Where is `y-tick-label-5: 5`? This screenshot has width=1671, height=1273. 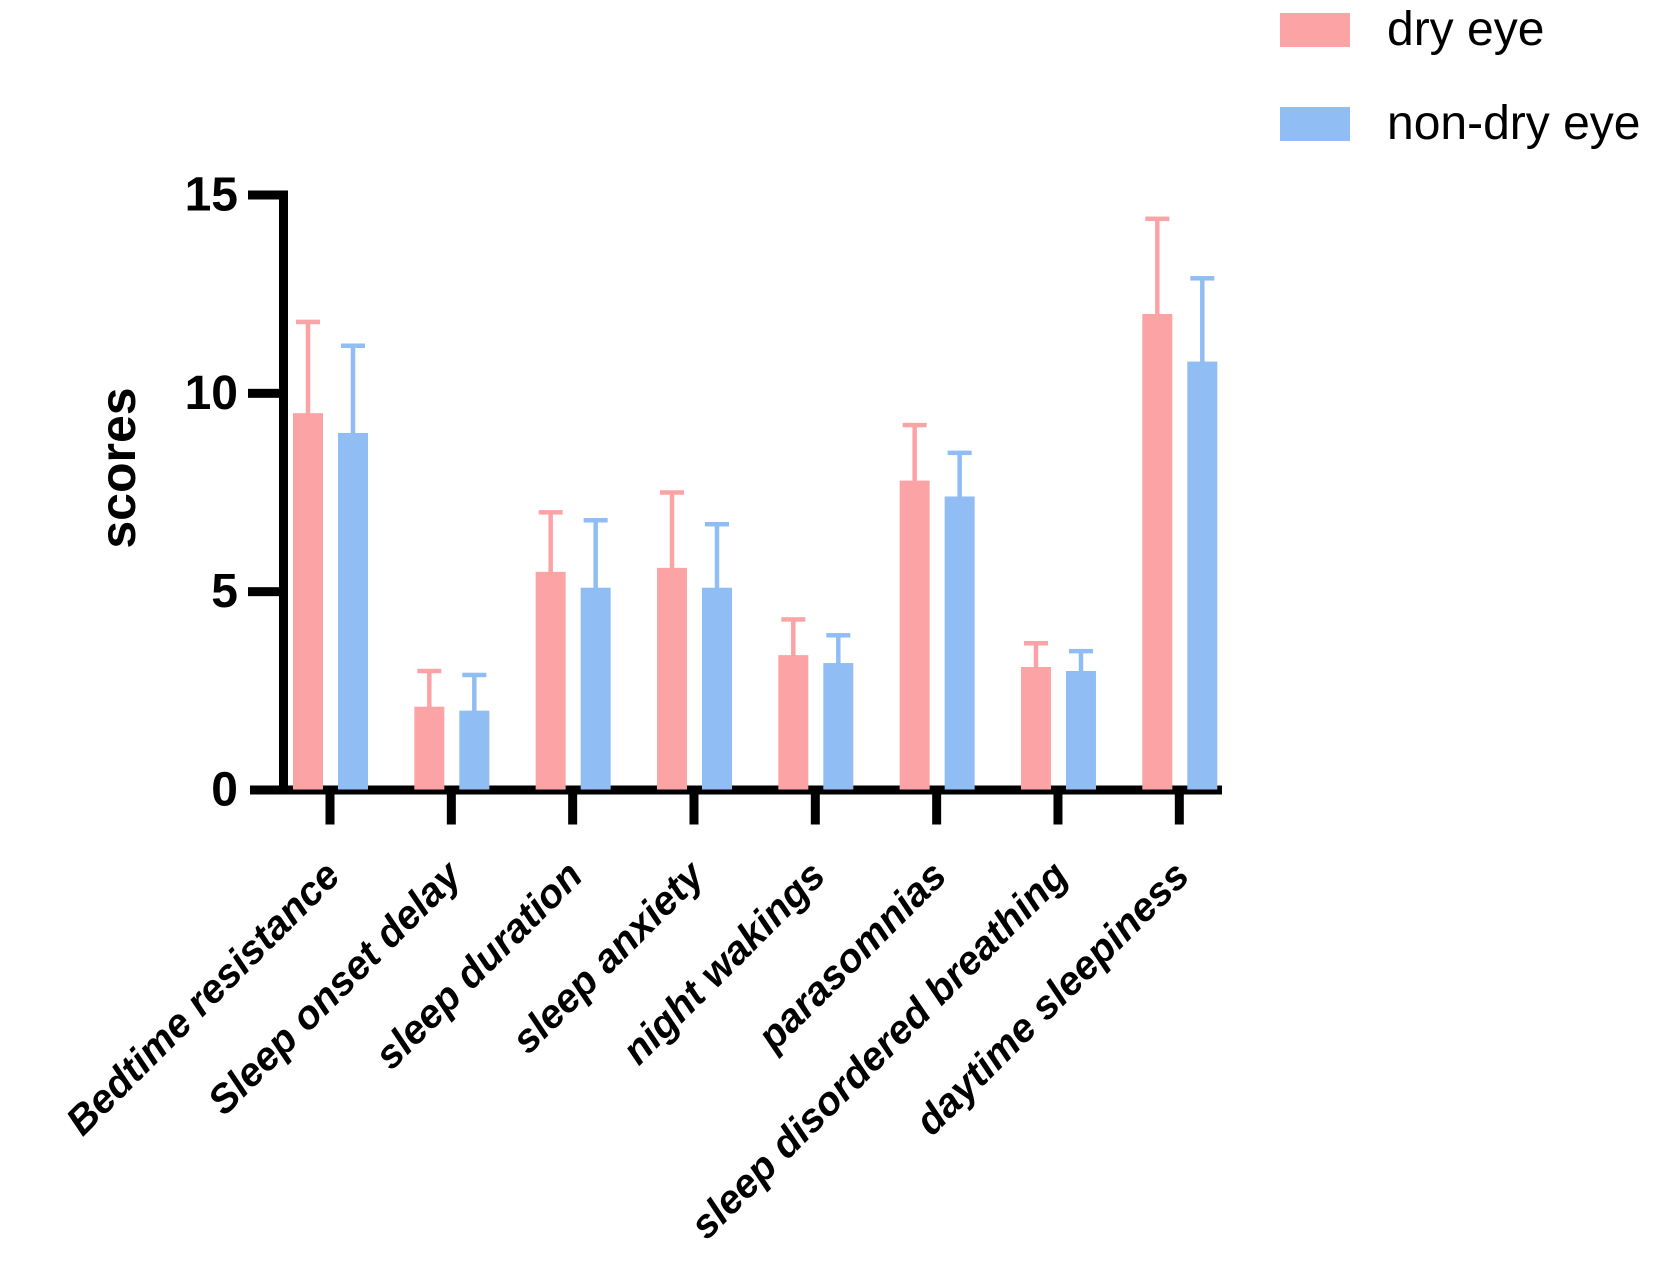 y-tick-label-5: 5 is located at coordinates (224, 591).